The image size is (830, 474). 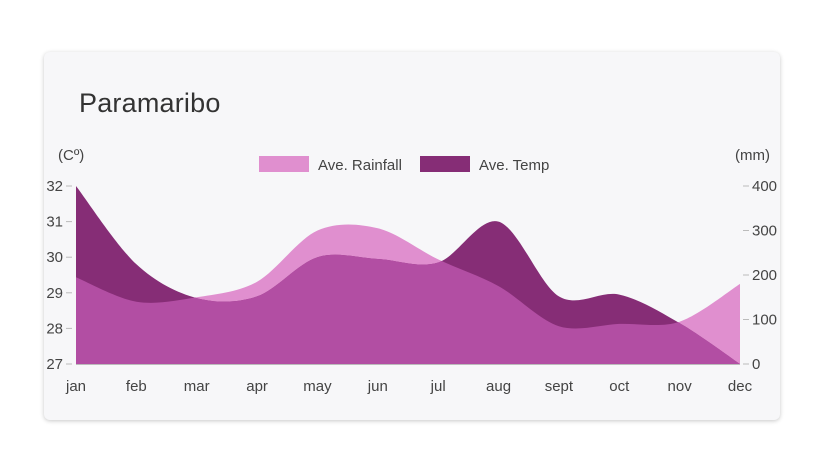 I want to click on y-left-unit-label: (Cº), so click(x=71, y=155).